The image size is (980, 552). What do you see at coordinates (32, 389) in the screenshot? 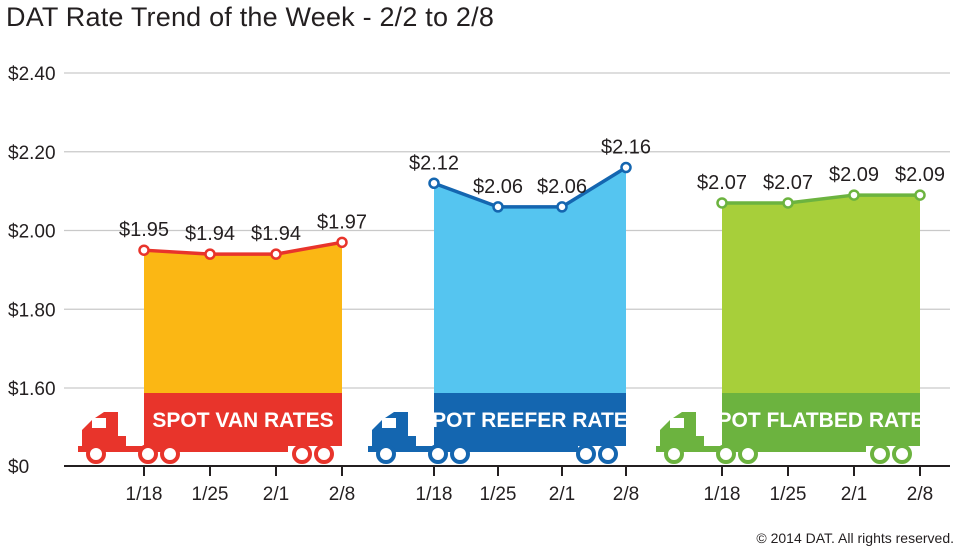
I see `y-tick-label: $1.60` at bounding box center [32, 389].